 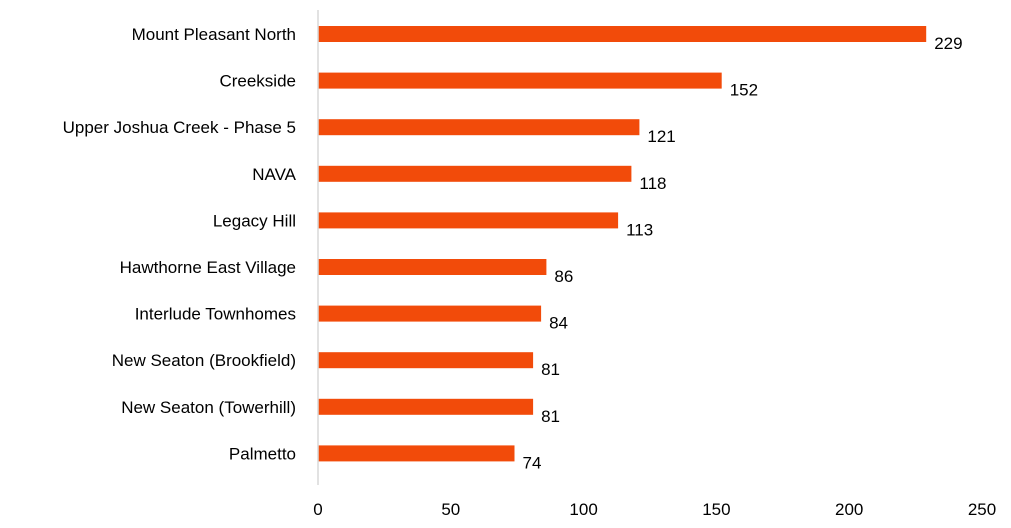 What do you see at coordinates (204, 360) in the screenshot?
I see `category-label: New Seaton (Brookfield)` at bounding box center [204, 360].